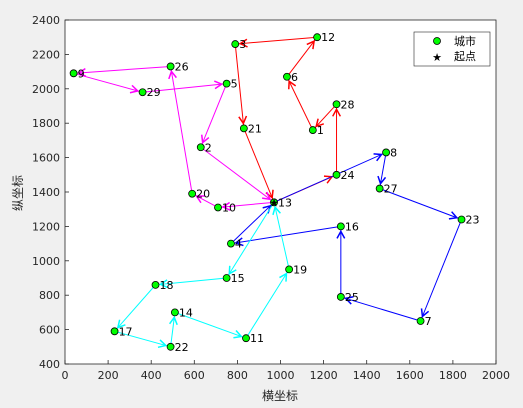  What do you see at coordinates (186, 312) in the screenshot?
I see `city-label: 14` at bounding box center [186, 312].